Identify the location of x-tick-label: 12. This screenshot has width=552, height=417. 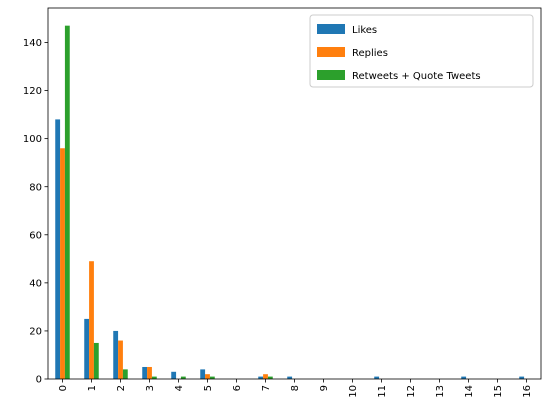
(411, 391).